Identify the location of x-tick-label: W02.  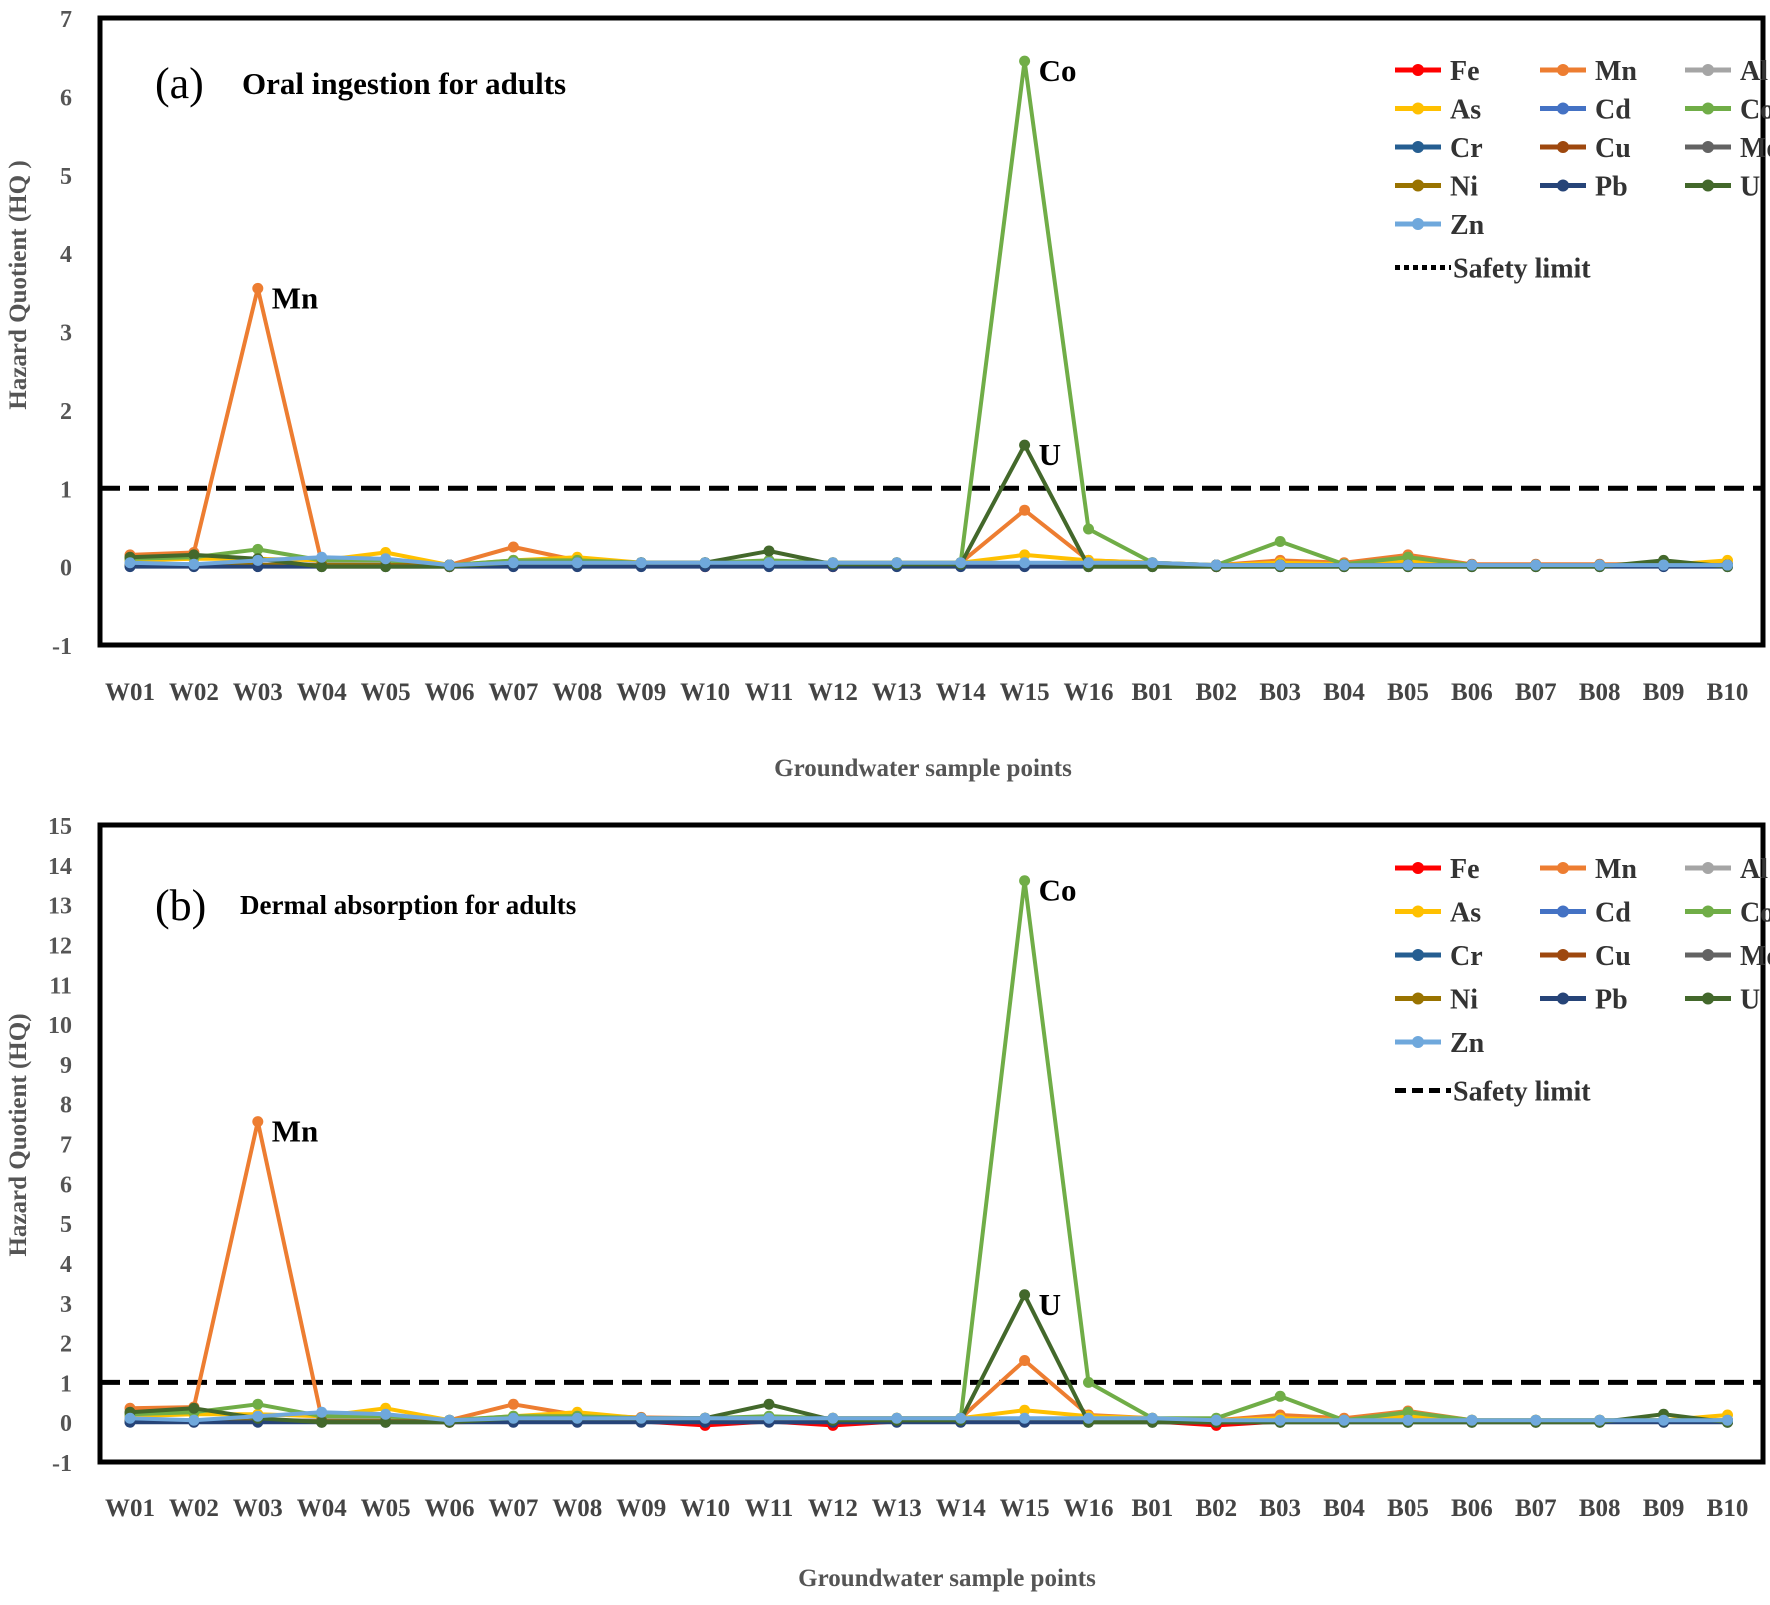
(194, 692).